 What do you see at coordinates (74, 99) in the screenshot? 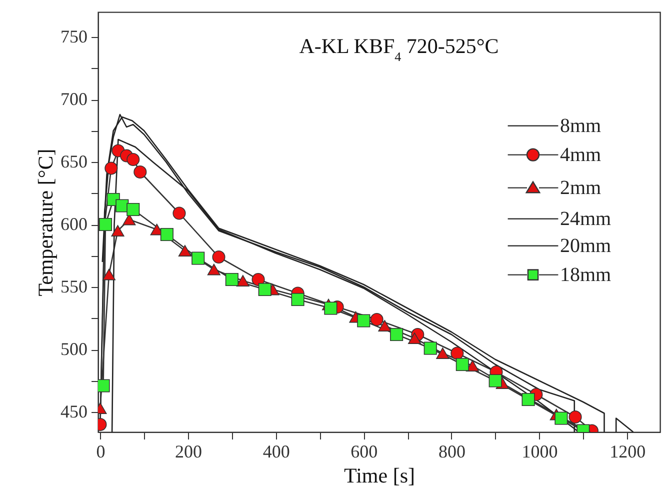
I see `y-tick-label: 700` at bounding box center [74, 99].